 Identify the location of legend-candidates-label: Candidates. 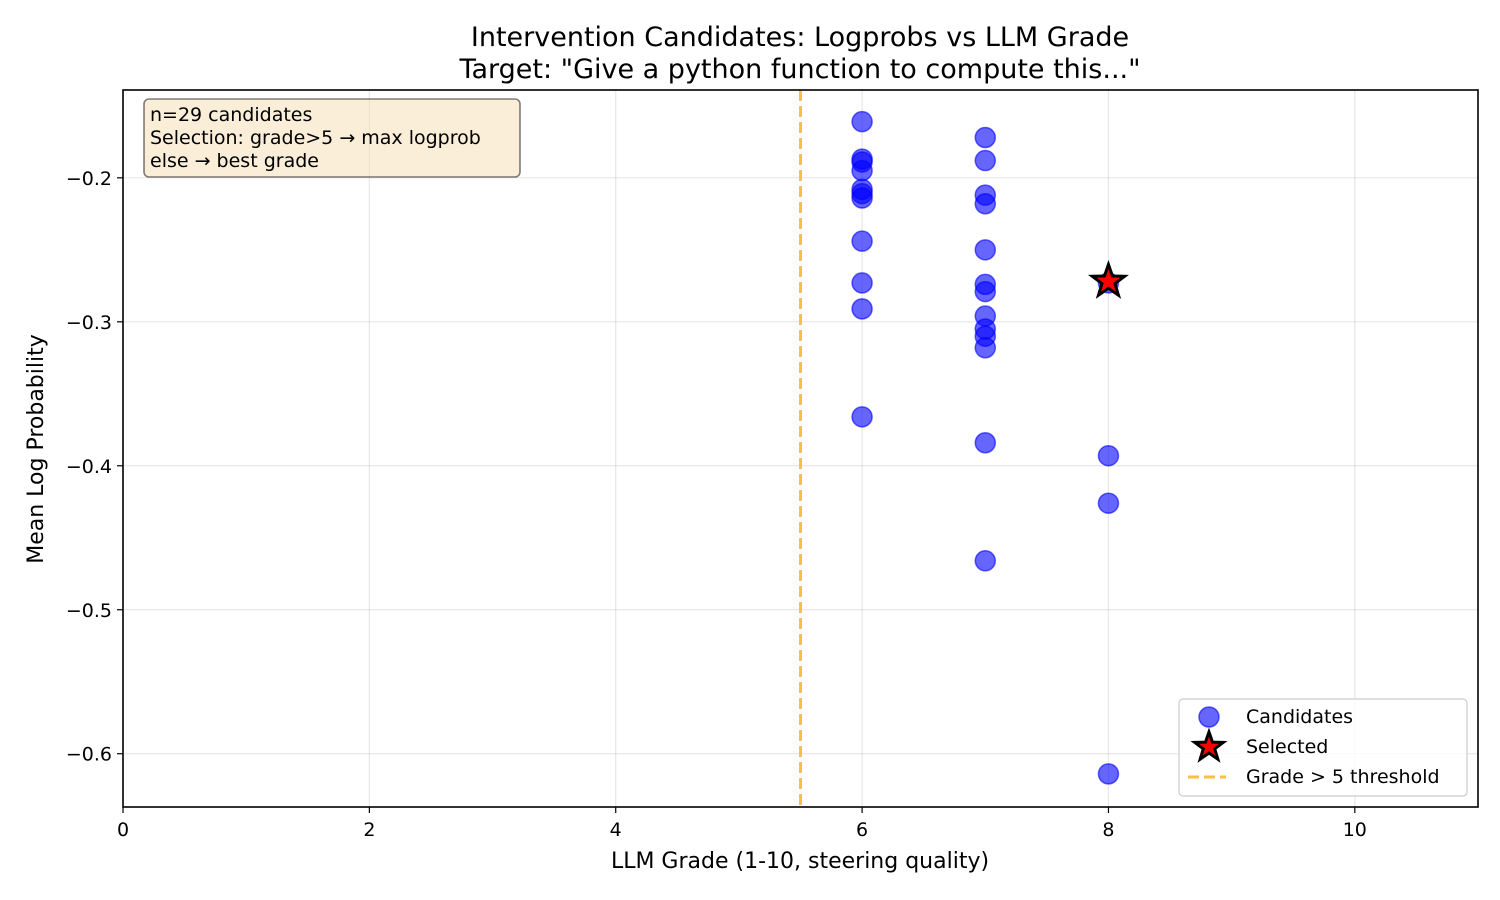
(1299, 717).